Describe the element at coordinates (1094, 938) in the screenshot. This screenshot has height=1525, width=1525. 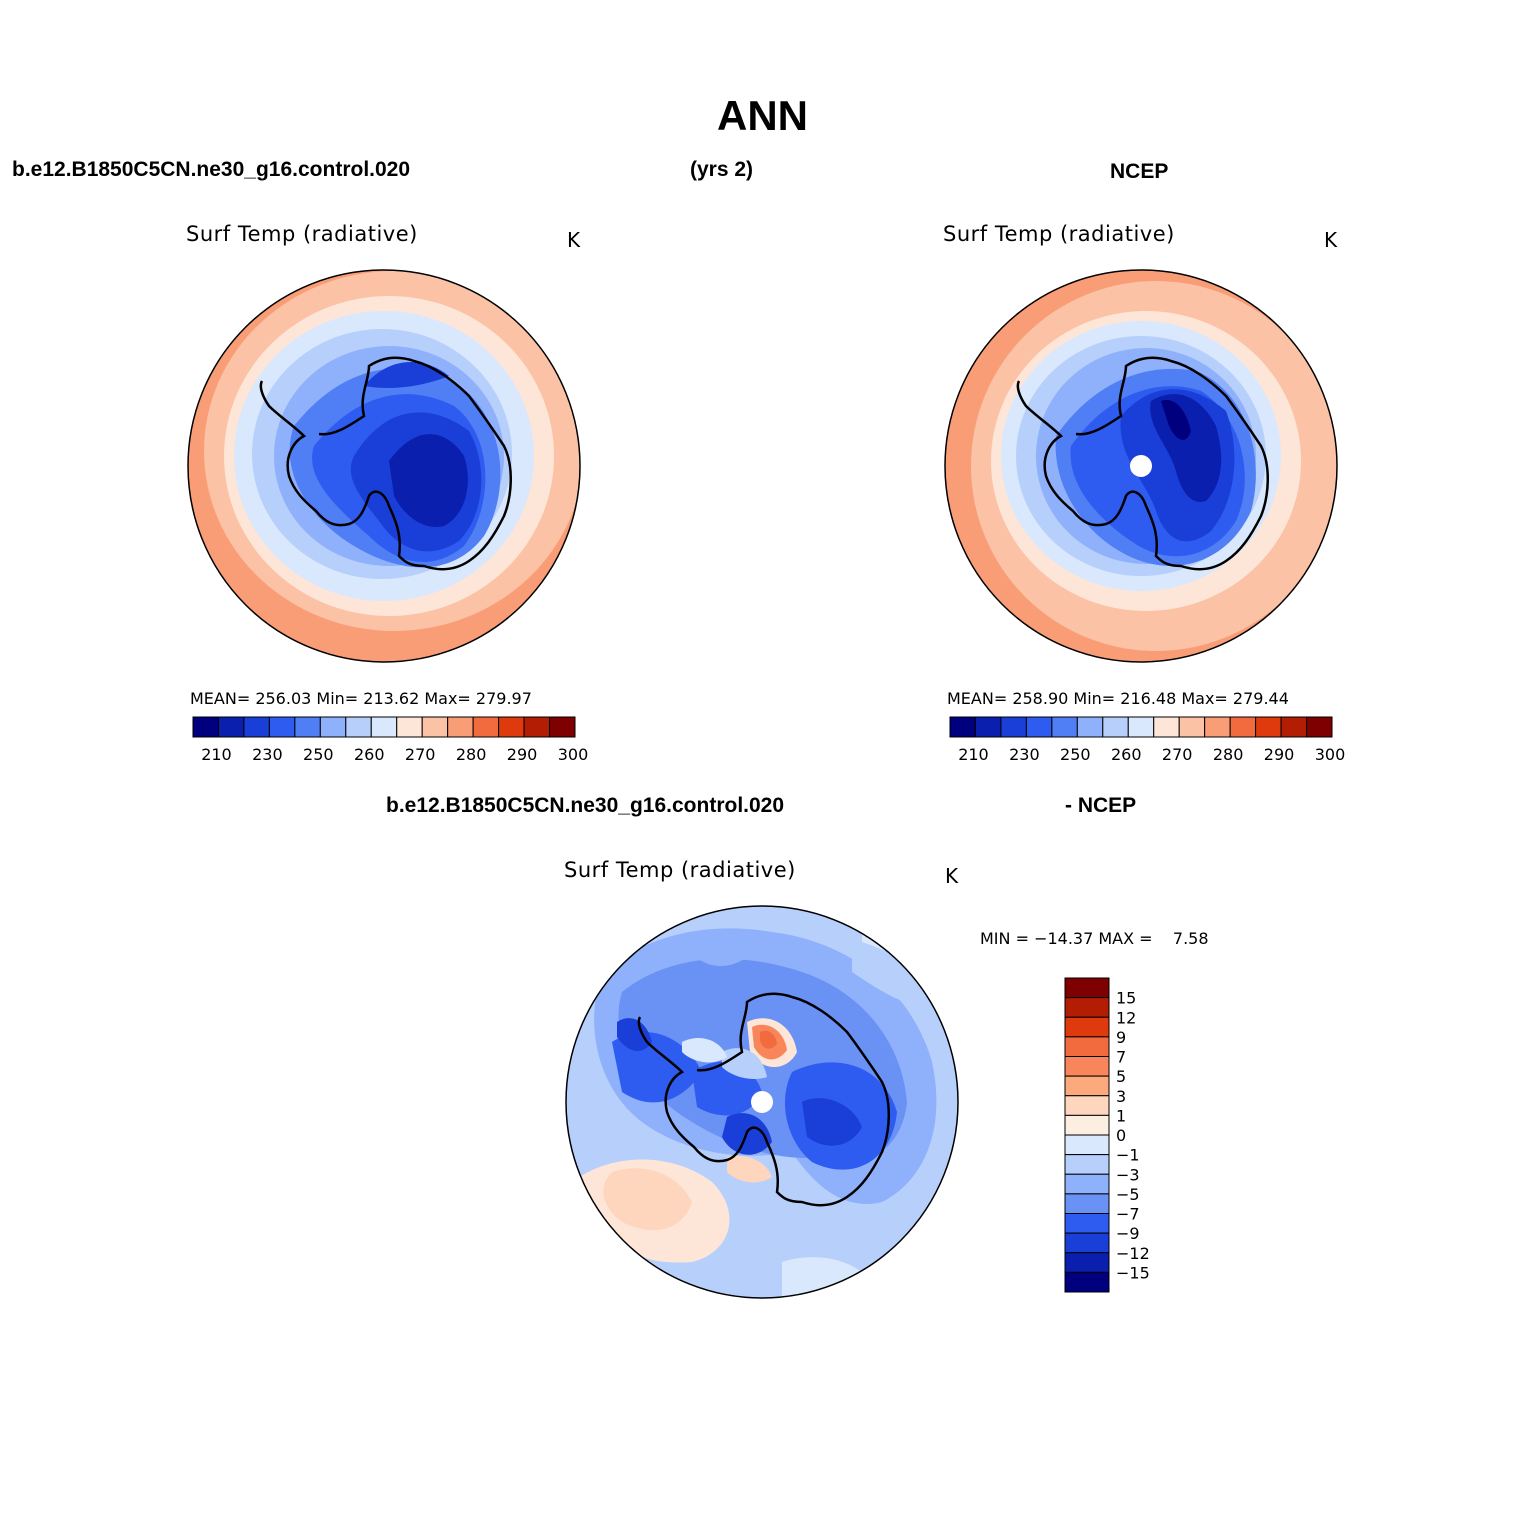
I see `diff-stats: MIN = −14.37 MAX = 7.58` at that location.